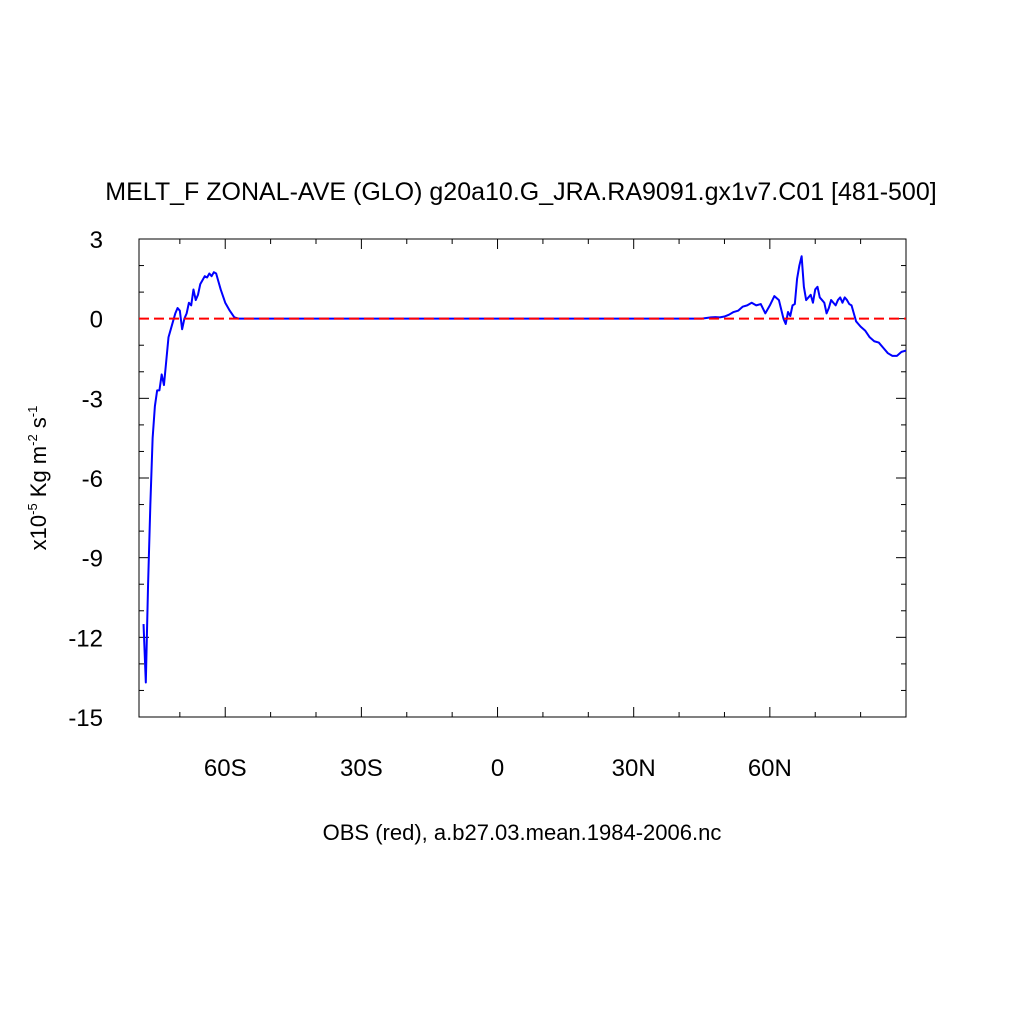  Describe the element at coordinates (361, 768) in the screenshot. I see `x-tick-label: 30S` at that location.